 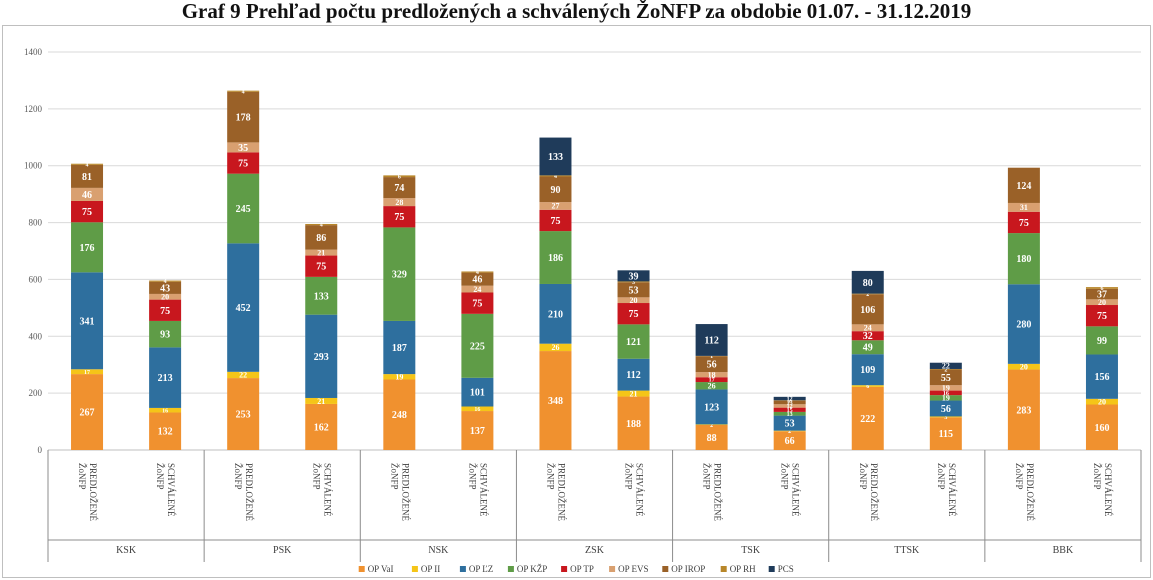 I want to click on data-label: 56, so click(x=946, y=409).